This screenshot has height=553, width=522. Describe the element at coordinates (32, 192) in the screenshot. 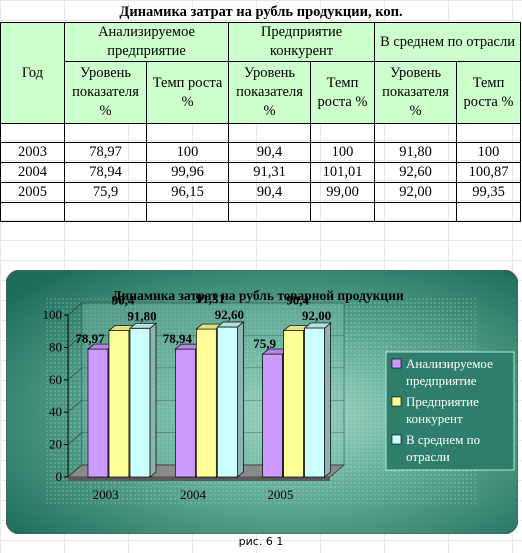

I see `cell-year: 2005` at that location.